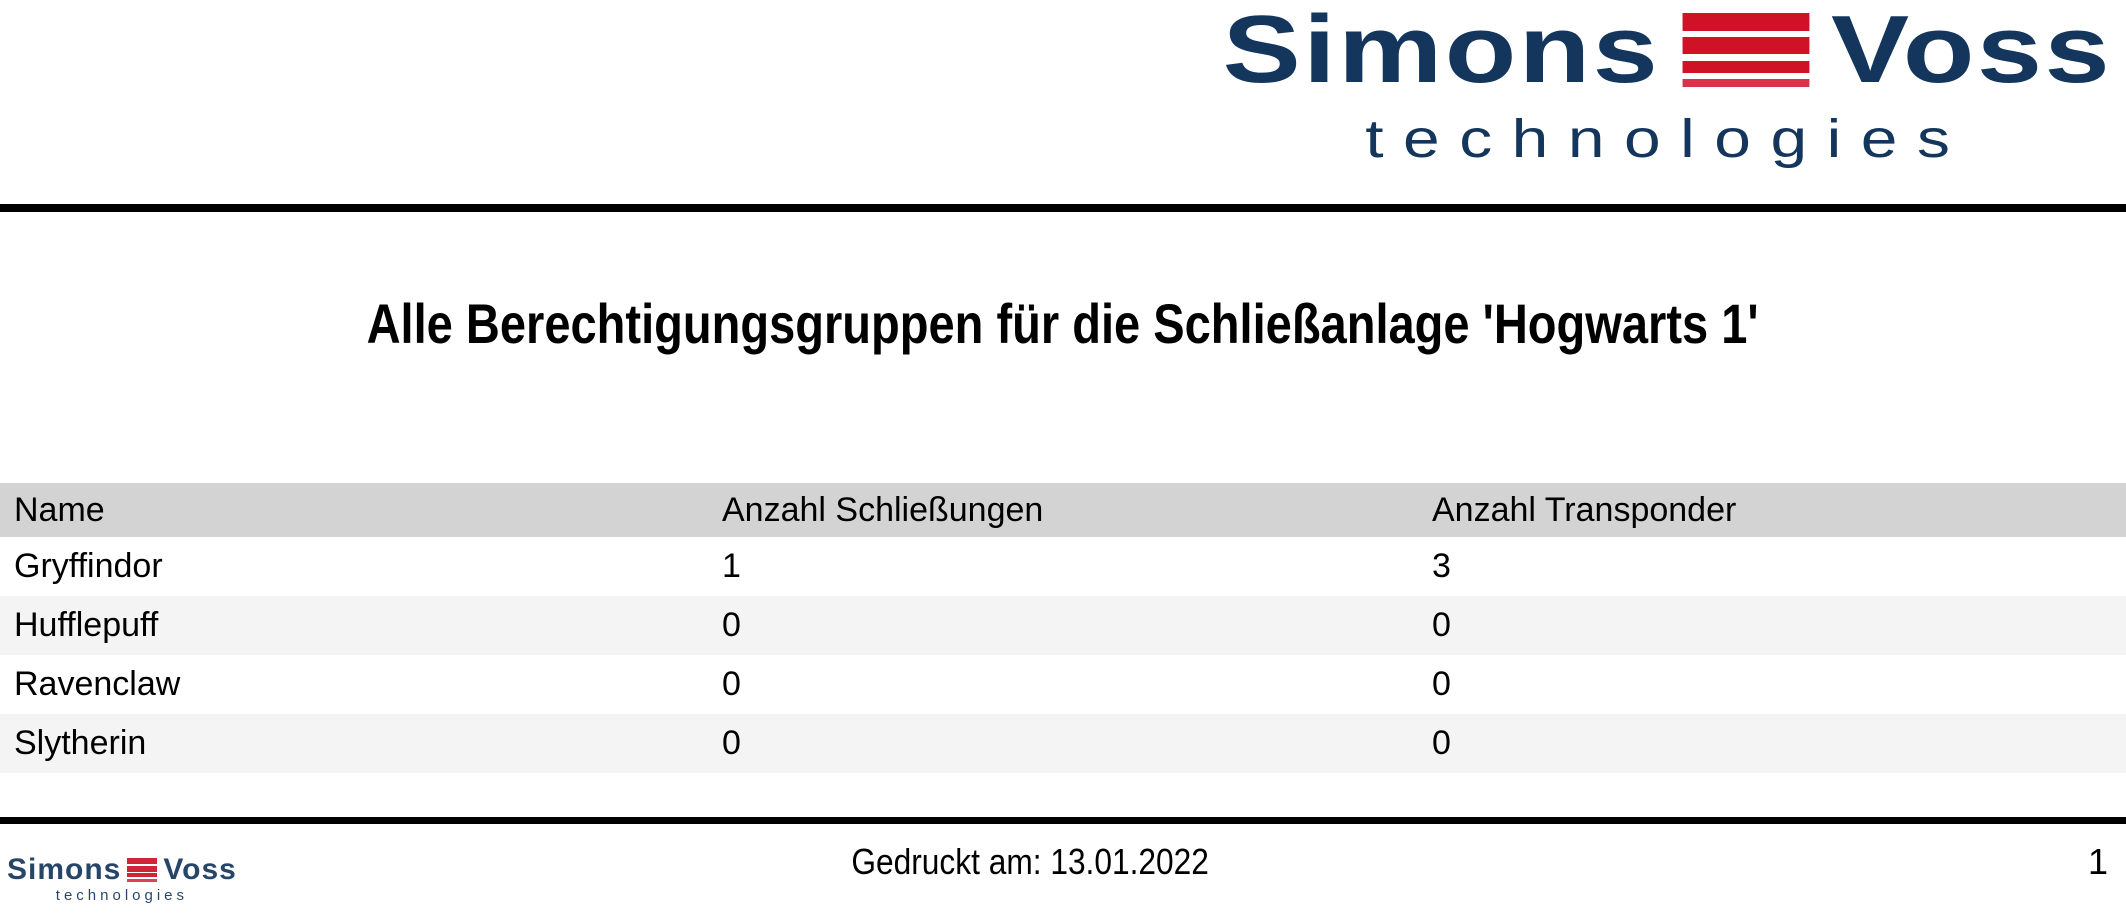 The image size is (2126, 914). I want to click on header-divider, so click(1063, 208).